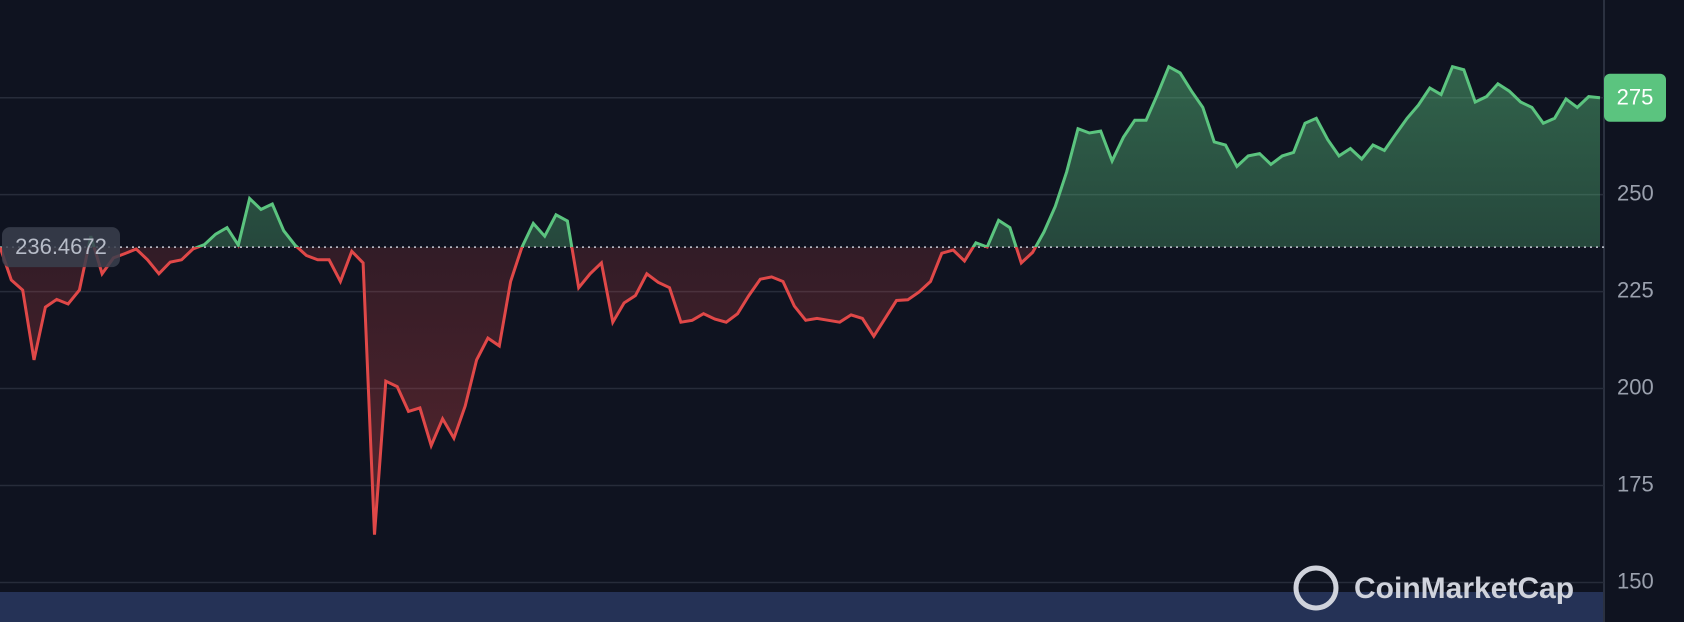 The image size is (1684, 622). I want to click on y-tick-label: 250, so click(1635, 192).